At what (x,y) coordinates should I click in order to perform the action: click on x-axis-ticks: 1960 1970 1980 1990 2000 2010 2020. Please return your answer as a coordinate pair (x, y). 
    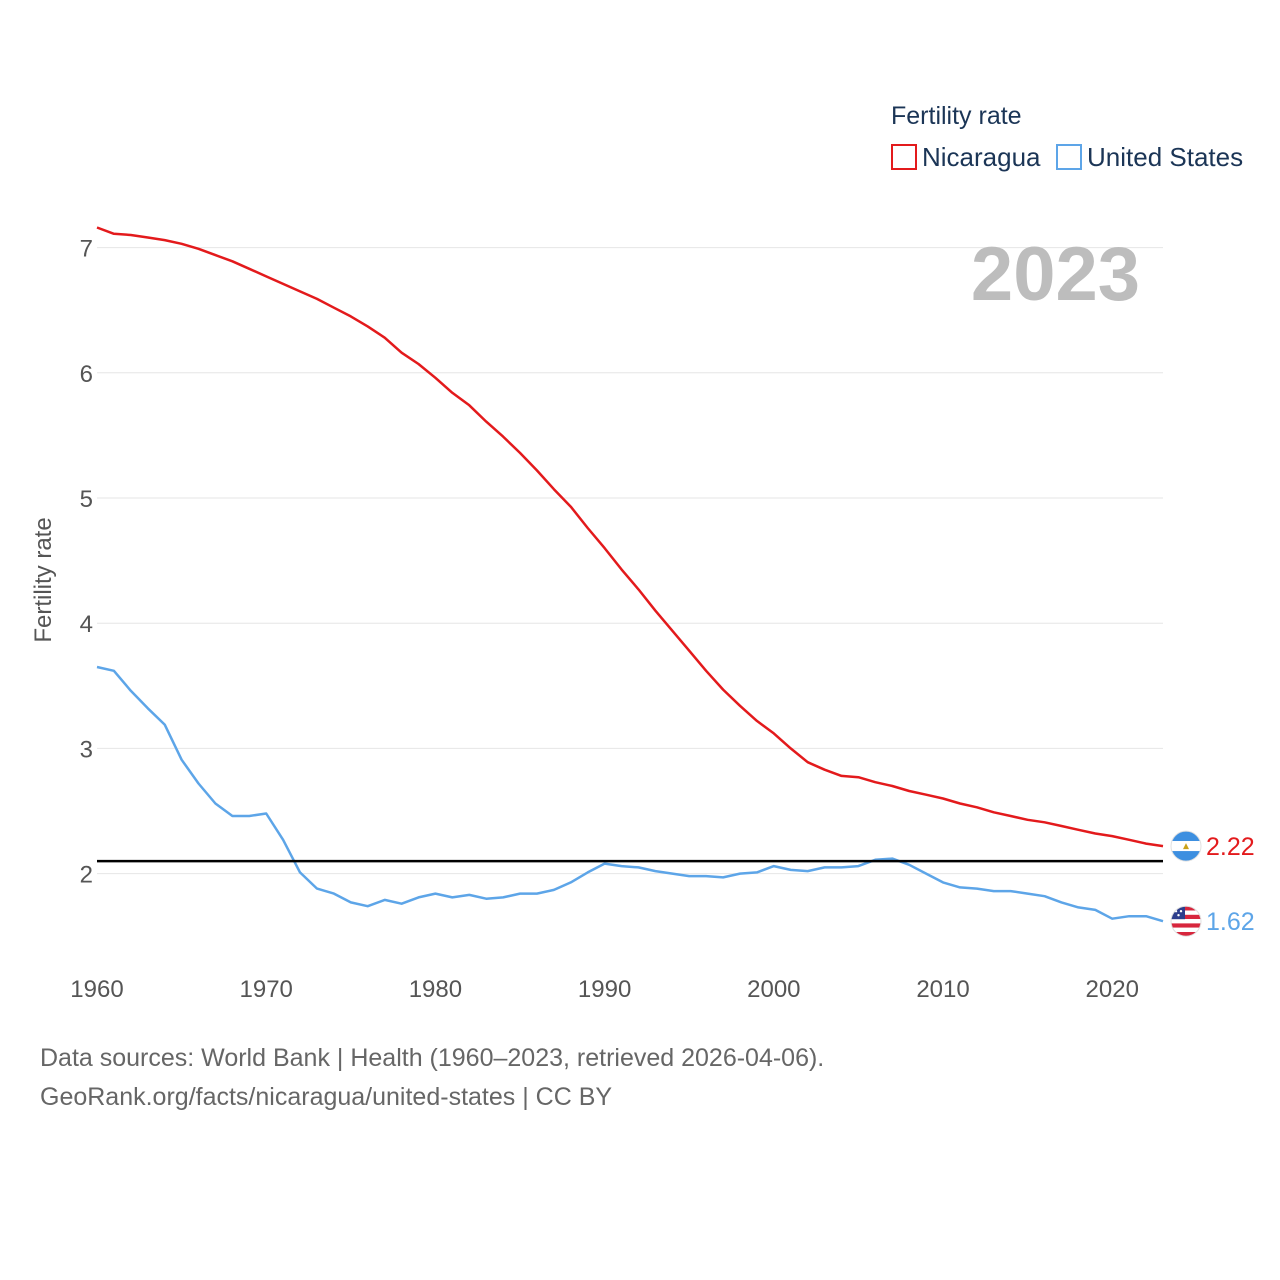
    Looking at the image, I should click on (604, 989).